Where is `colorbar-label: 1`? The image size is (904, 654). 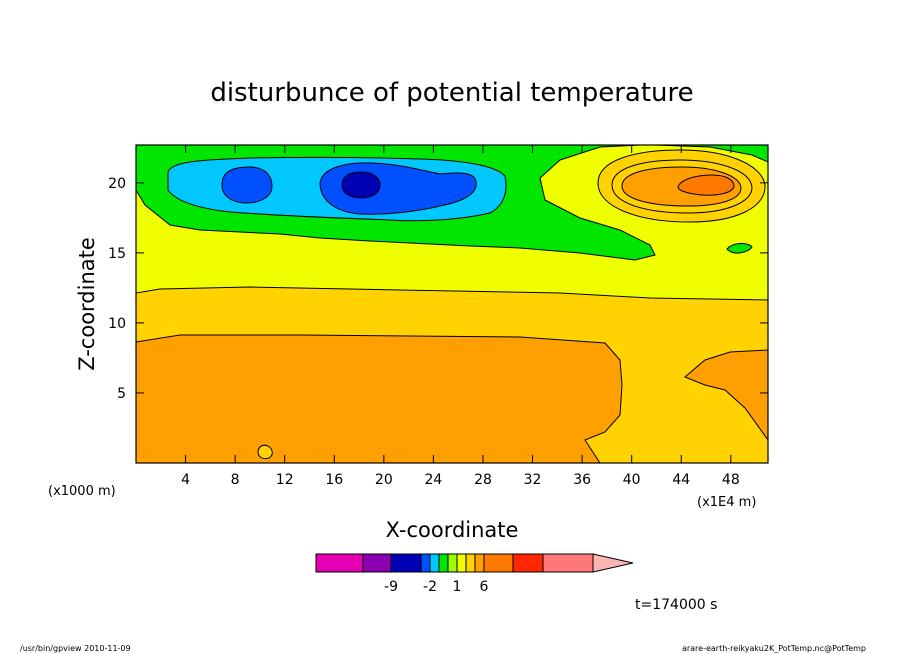
colorbar-label: 1 is located at coordinates (457, 587).